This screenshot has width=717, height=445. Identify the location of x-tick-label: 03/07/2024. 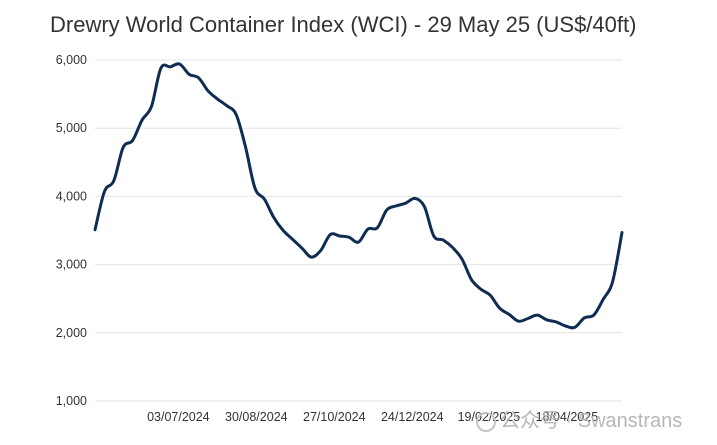
(178, 417).